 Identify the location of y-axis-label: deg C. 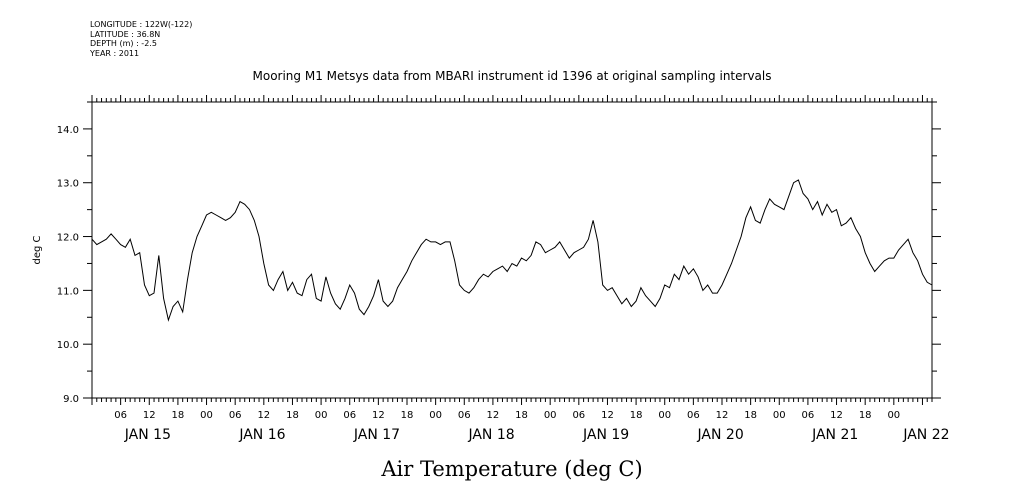
(37, 249).